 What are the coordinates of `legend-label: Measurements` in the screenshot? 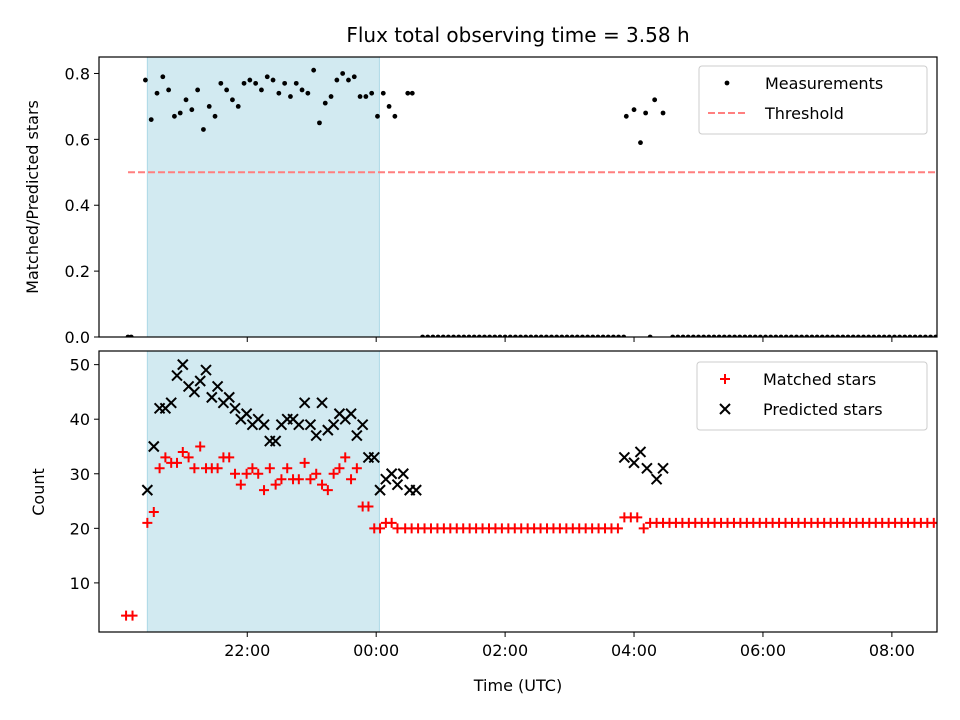 It's located at (824, 83).